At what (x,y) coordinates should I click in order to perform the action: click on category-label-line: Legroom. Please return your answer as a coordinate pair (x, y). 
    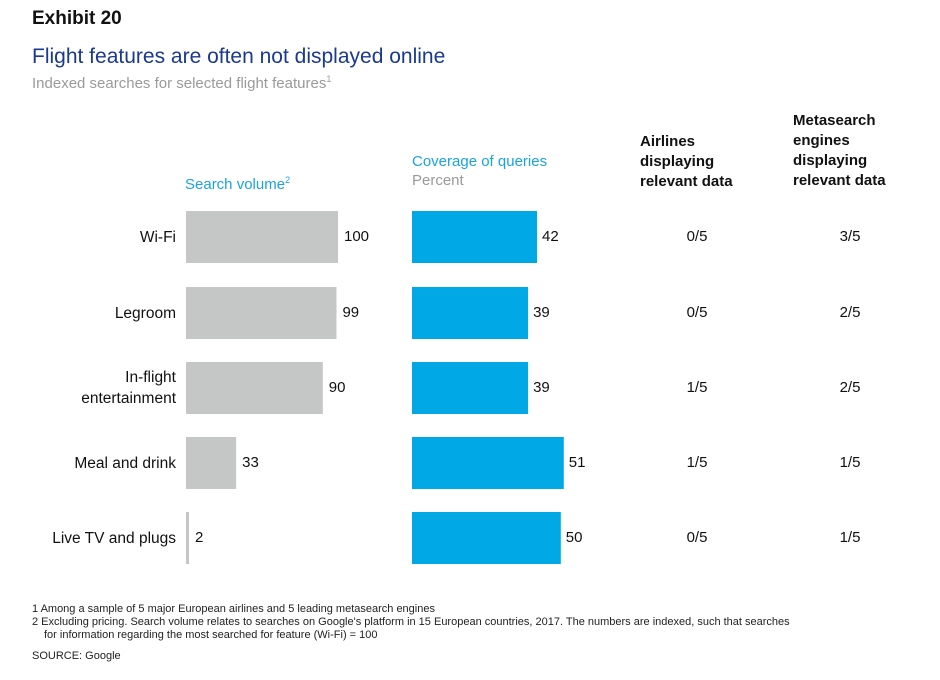
    Looking at the image, I should click on (145, 313).